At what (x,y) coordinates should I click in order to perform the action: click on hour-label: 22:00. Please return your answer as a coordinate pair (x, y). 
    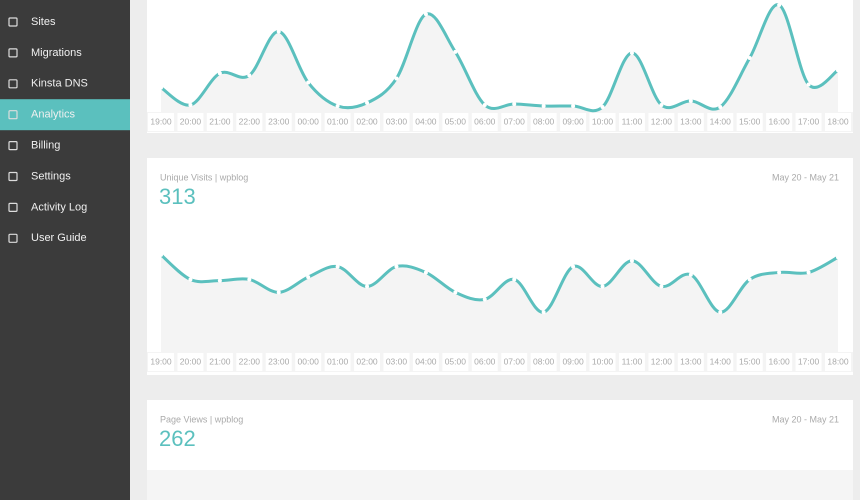
    Looking at the image, I should click on (250, 361).